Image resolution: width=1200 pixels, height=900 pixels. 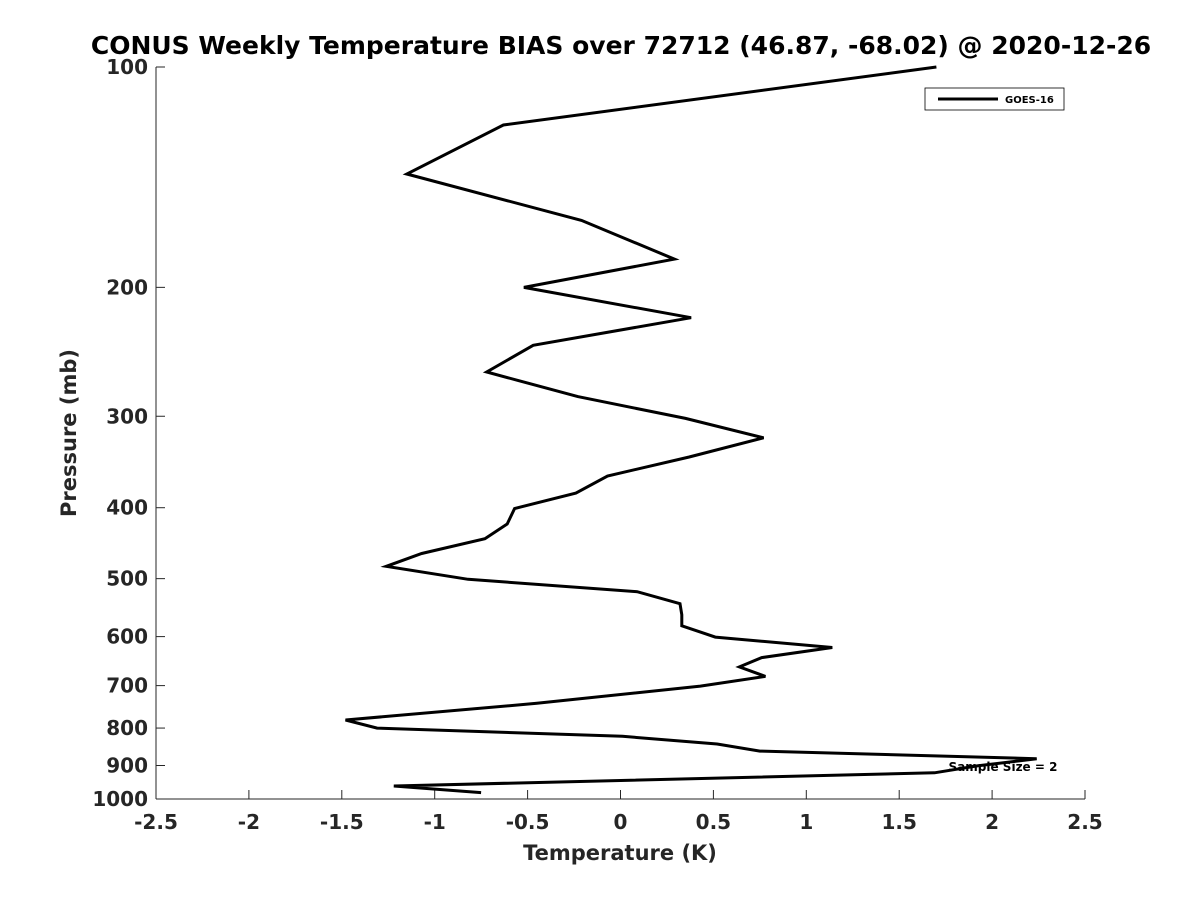 What do you see at coordinates (127, 508) in the screenshot?
I see `y-tick-label: 400` at bounding box center [127, 508].